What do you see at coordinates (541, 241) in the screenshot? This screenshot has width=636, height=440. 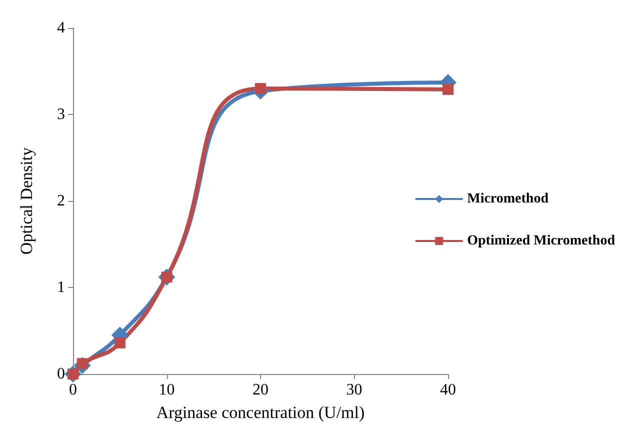 I see `legend-label: Optimized Micromethod` at bounding box center [541, 241].